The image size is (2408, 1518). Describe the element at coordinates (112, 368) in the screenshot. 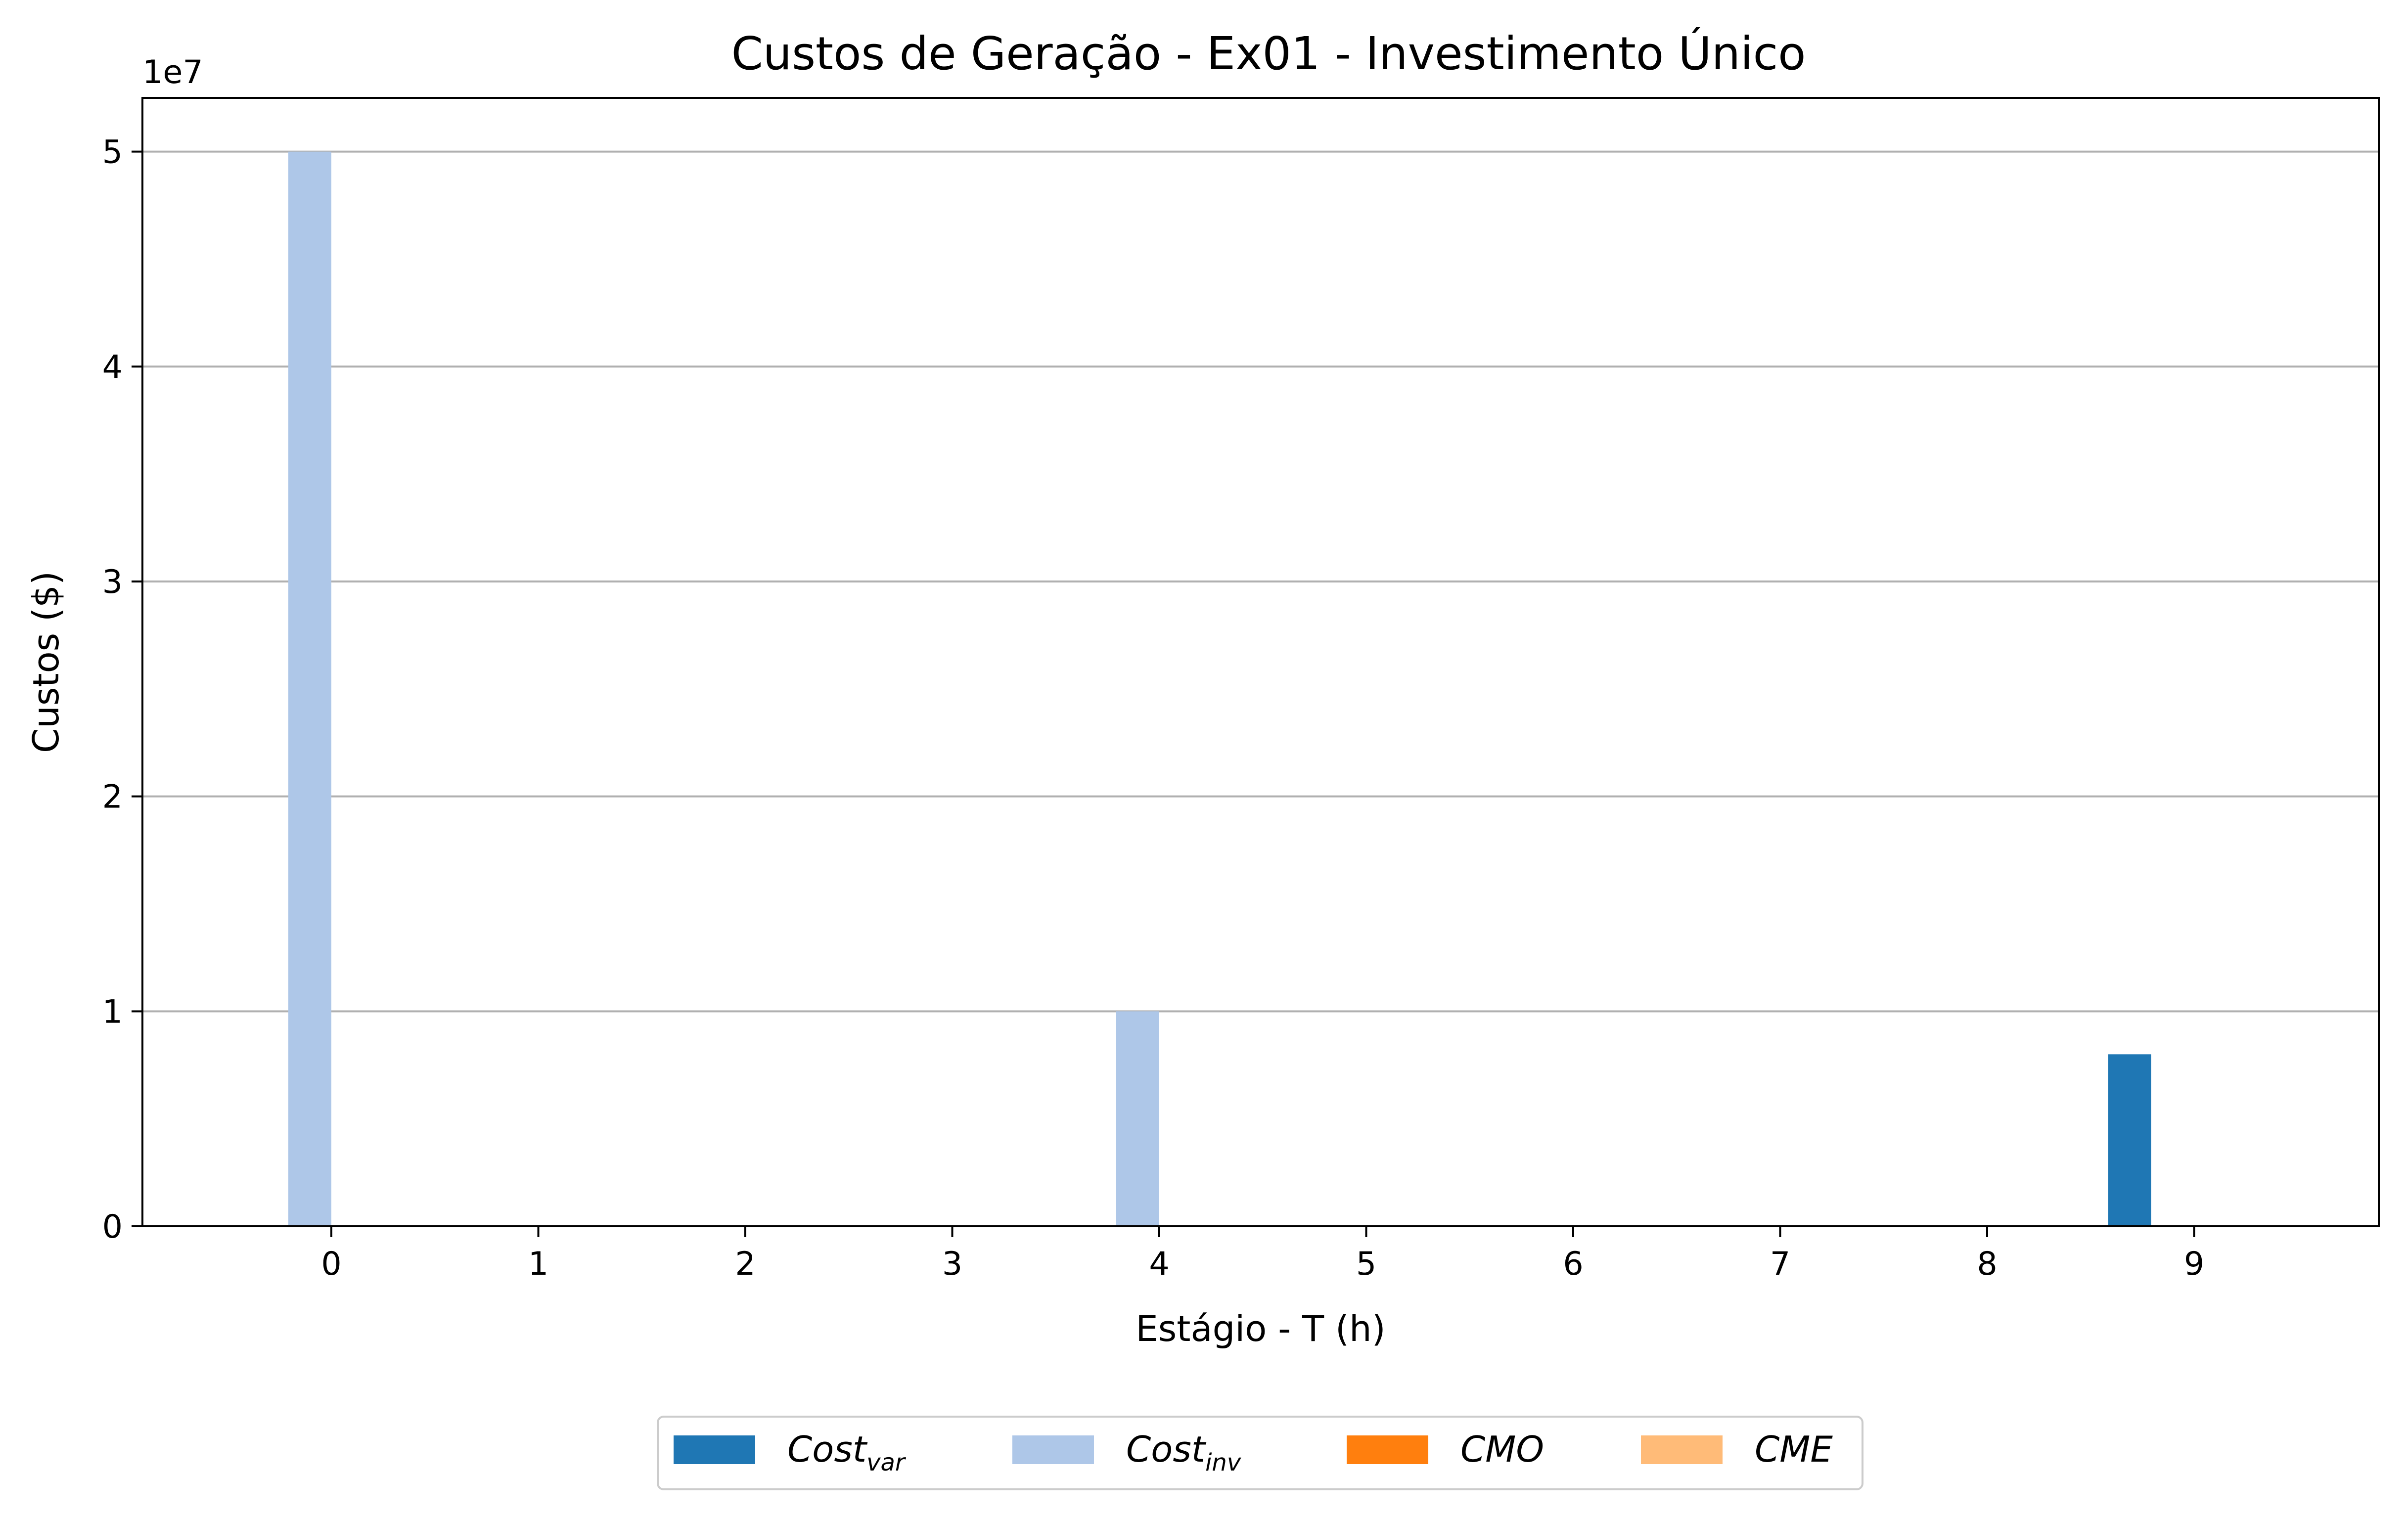

I see `y-tick-label: 4` at that location.